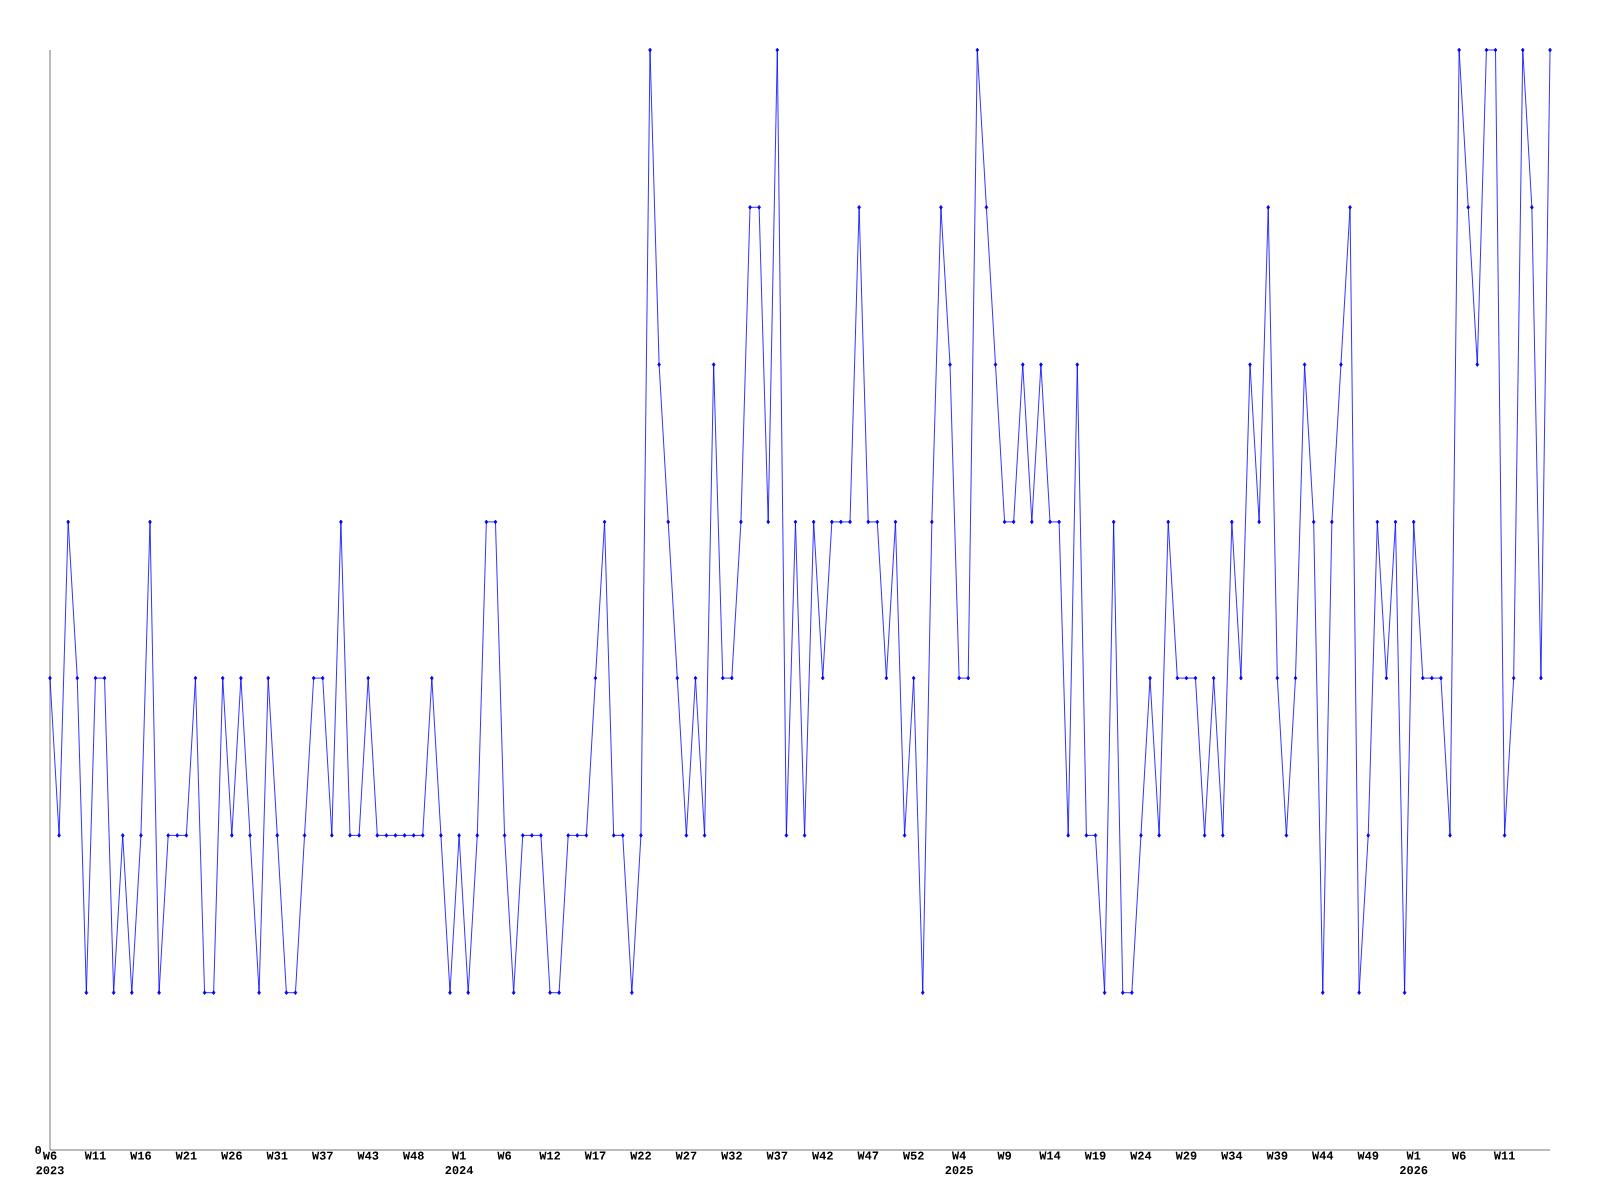  What do you see at coordinates (368, 1155) in the screenshot?
I see `x-tick-label: W43` at bounding box center [368, 1155].